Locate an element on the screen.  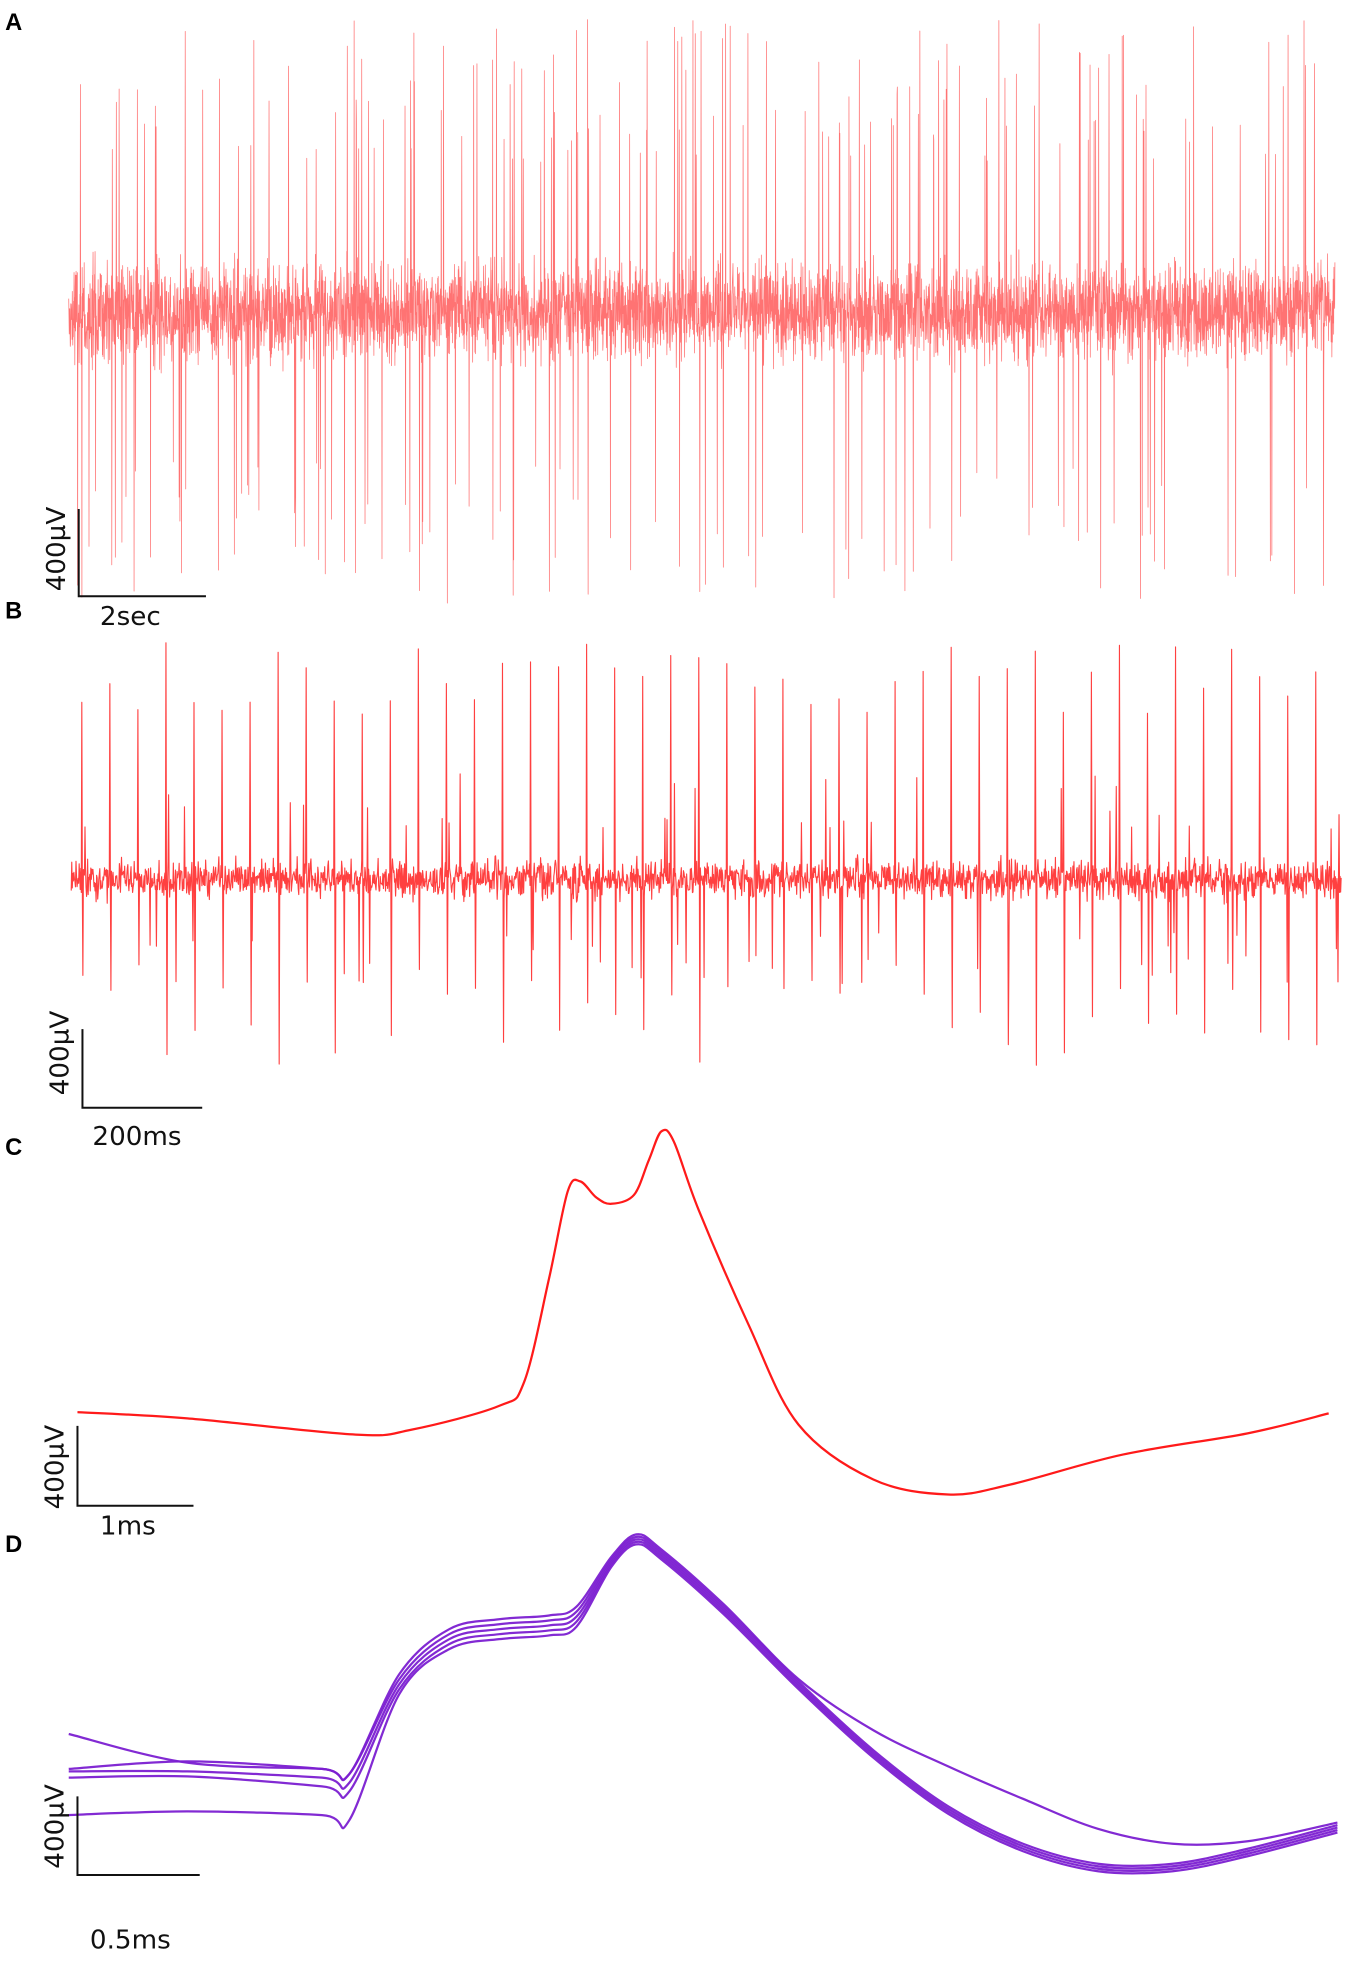
panel-label: C is located at coordinates (13, 1148).